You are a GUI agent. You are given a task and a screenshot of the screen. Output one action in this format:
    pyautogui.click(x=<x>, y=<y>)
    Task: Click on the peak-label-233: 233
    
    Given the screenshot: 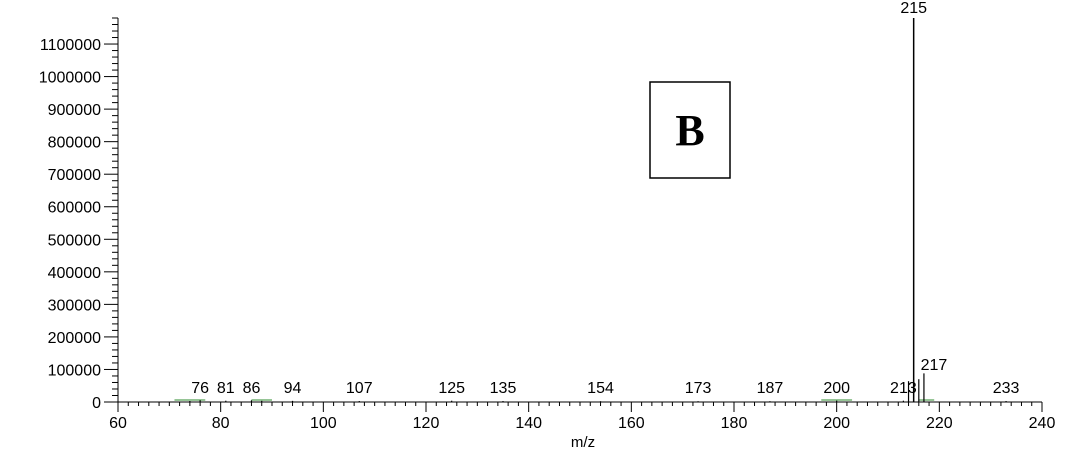 What is the action you would take?
    pyautogui.click(x=1006, y=388)
    